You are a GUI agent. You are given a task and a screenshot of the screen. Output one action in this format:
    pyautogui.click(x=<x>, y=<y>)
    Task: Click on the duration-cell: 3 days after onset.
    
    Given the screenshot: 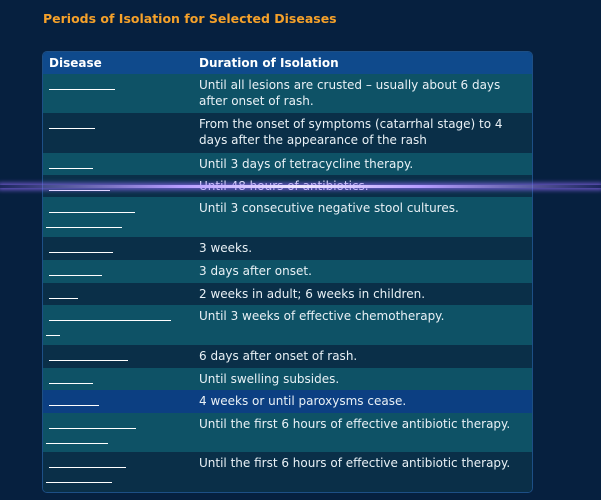 What is the action you would take?
    pyautogui.click(x=255, y=271)
    